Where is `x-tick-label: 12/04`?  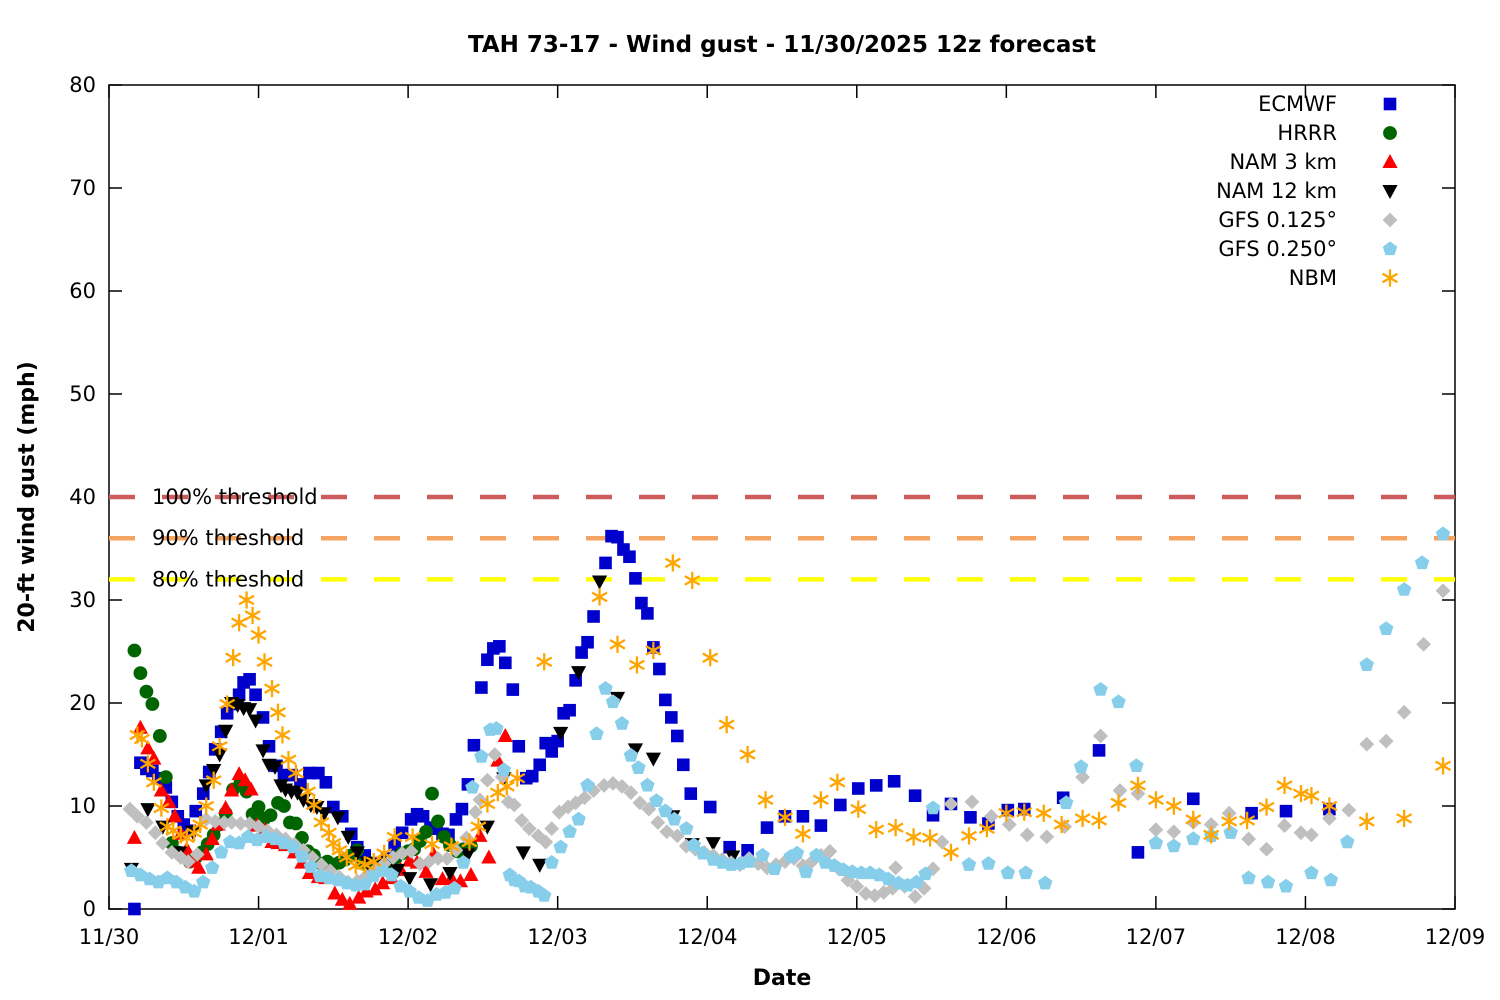
x-tick-label: 12/04 is located at coordinates (707, 937).